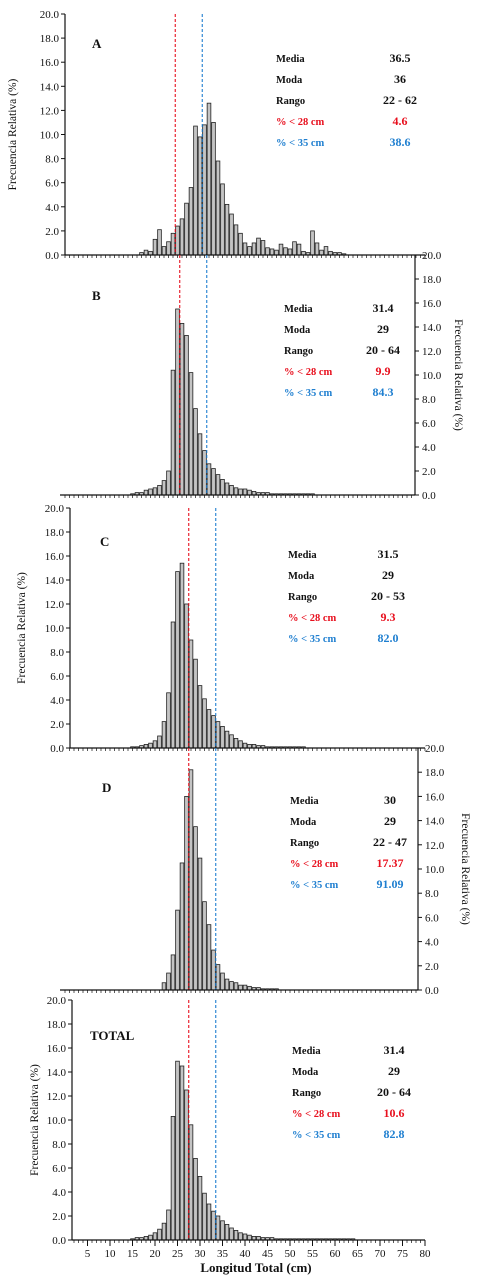 This screenshot has height=1278, width=477. I want to click on x-tick-label: 55, so click(313, 1254).